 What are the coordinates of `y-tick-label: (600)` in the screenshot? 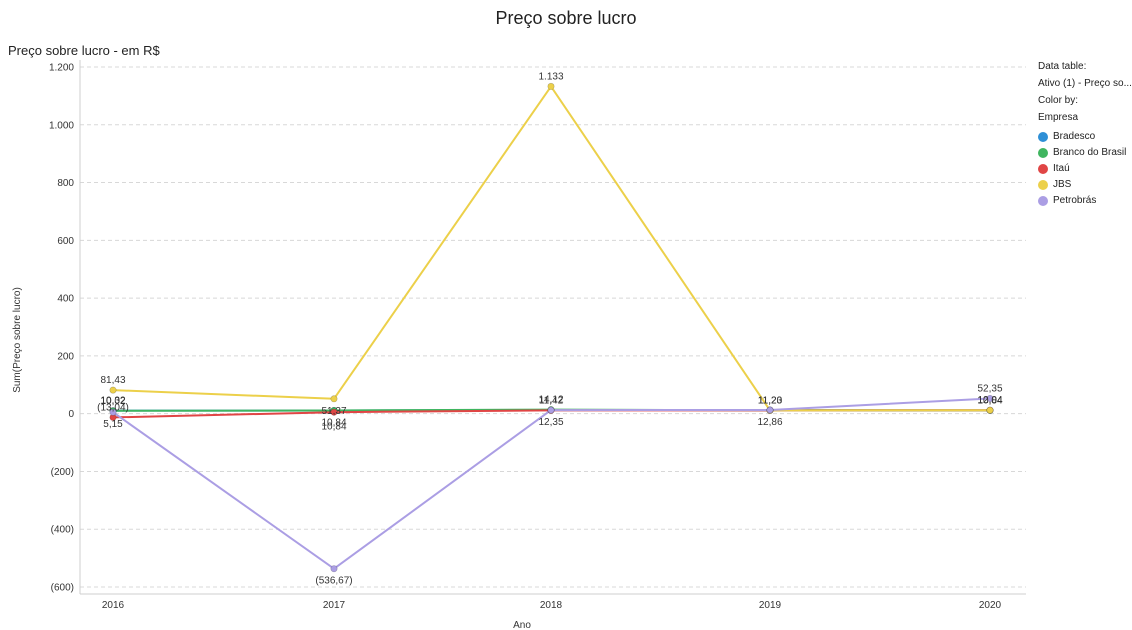 It's located at (62, 588).